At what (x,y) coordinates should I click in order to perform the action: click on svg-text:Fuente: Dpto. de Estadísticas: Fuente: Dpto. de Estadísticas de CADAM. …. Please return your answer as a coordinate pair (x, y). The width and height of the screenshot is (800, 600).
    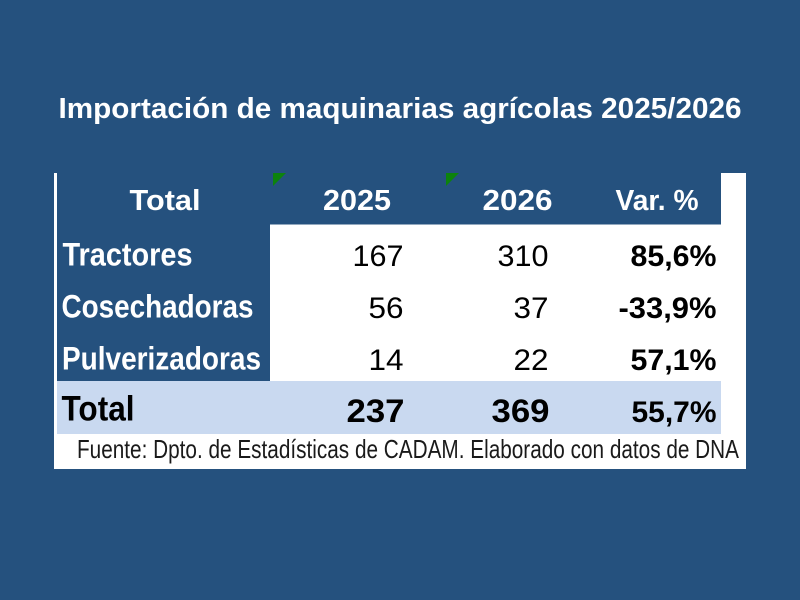
    Looking at the image, I should click on (408, 449).